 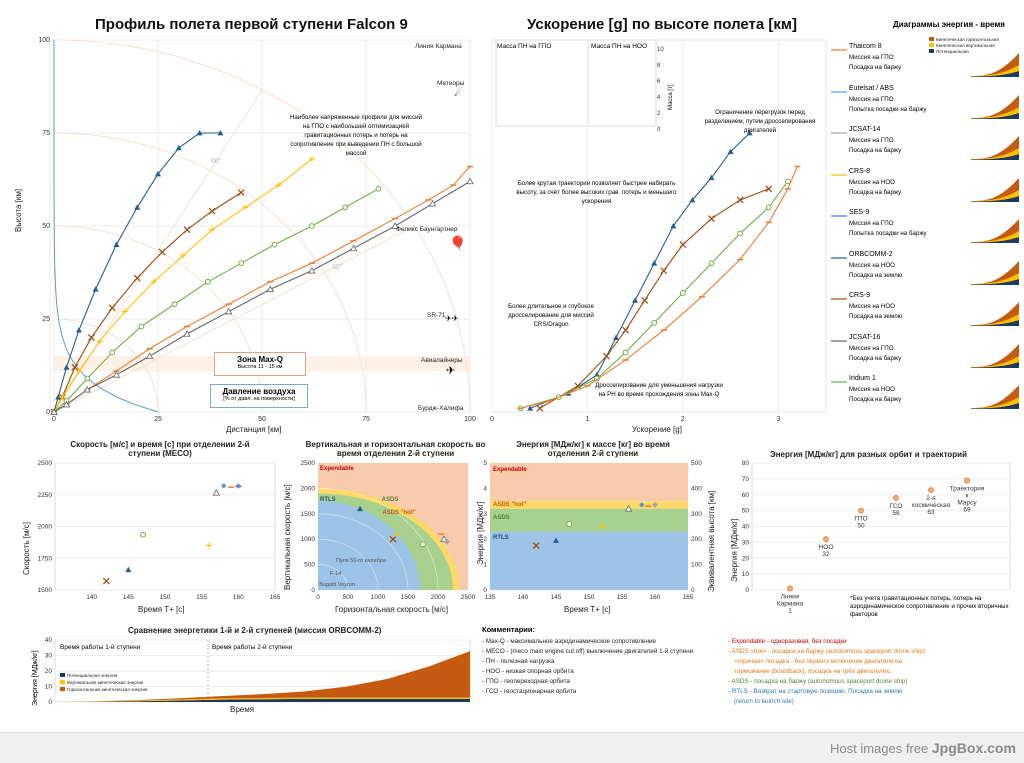 What do you see at coordinates (254, 429) in the screenshot?
I see `profile-xlabel: Дистанция [км]` at bounding box center [254, 429].